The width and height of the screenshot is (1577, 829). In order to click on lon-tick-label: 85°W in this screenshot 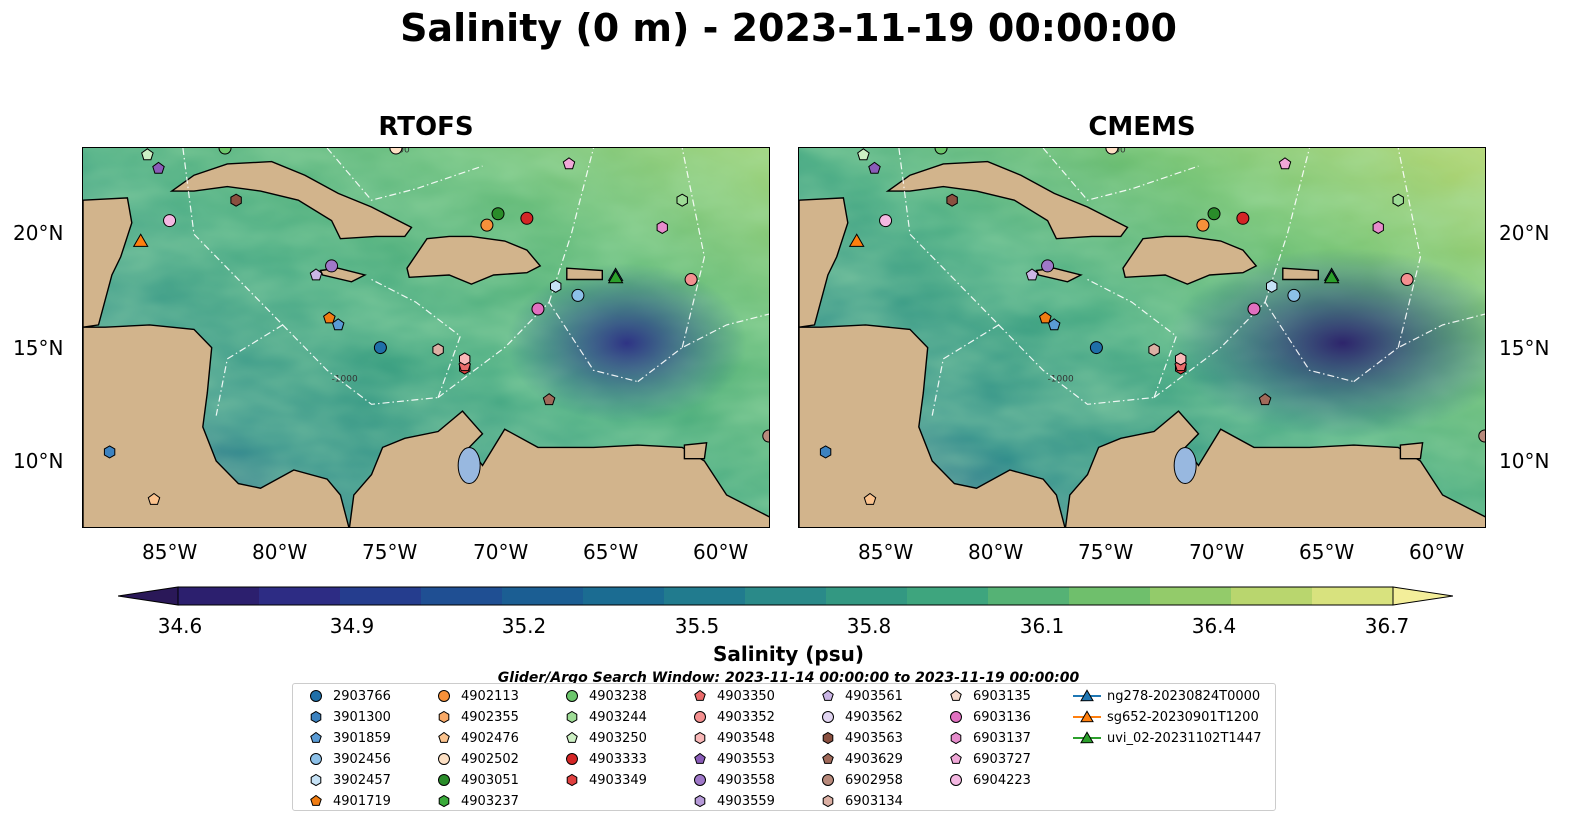, I will do `click(170, 552)`.